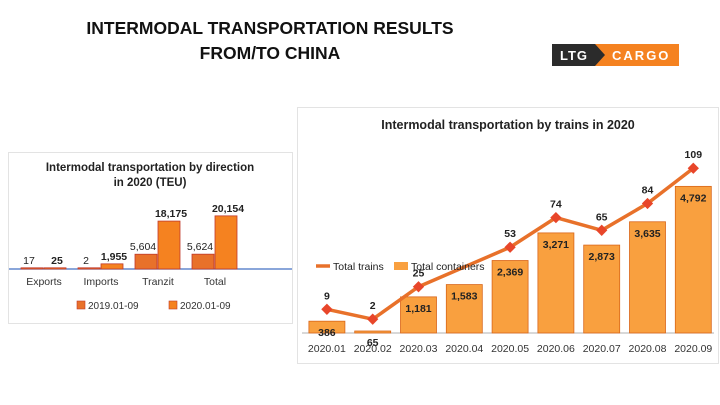  Describe the element at coordinates (647, 234) in the screenshot. I see `container-data-label: 3,635` at that location.